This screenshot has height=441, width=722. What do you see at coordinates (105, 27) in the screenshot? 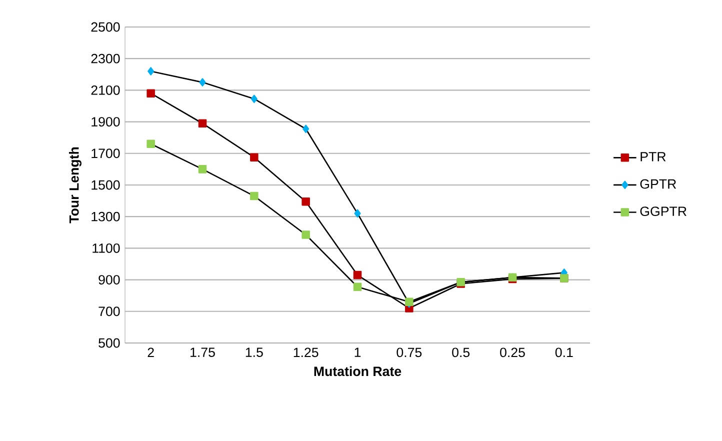
I see `y-tick-label: 2500` at bounding box center [105, 27].